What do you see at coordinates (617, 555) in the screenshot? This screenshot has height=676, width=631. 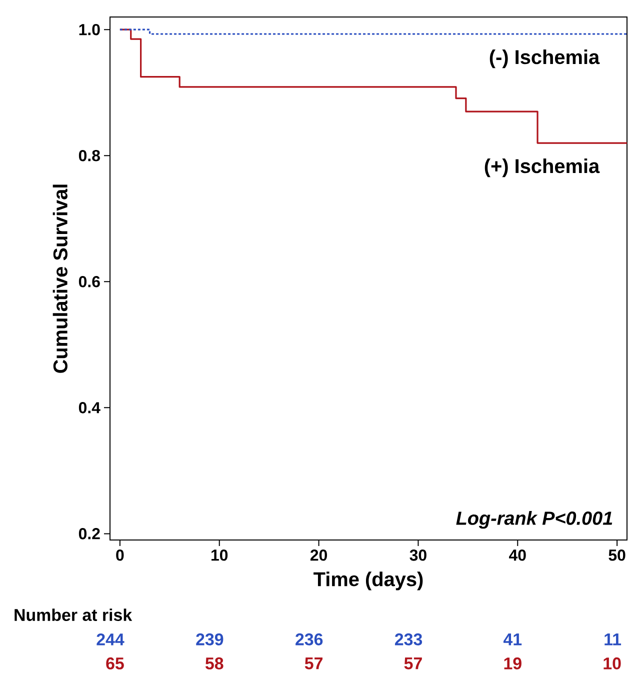 I see `x-tick-label: 50` at bounding box center [617, 555].